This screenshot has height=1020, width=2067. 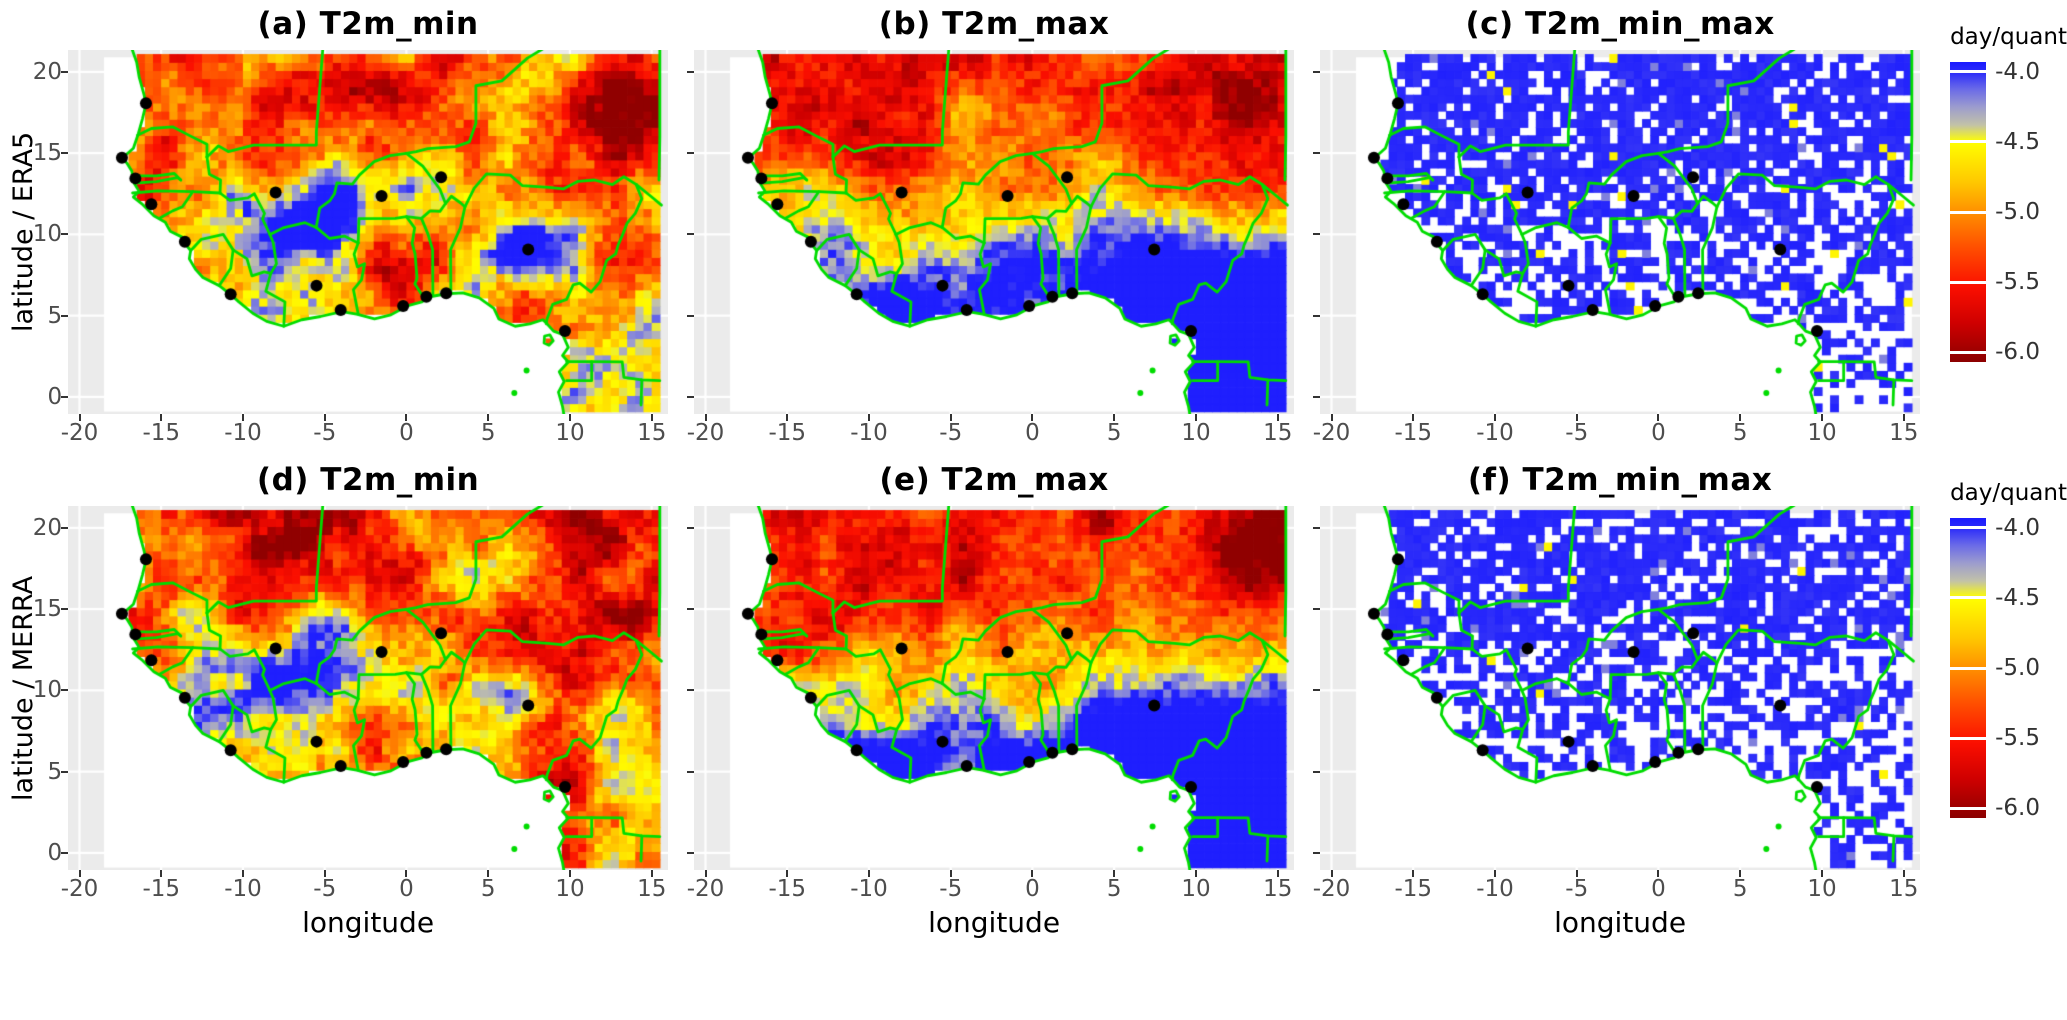 I want to click on map-panel-c: (c) T2m_min_max -20 -15 -10 -5 0 5 10 15, so click(x=1617, y=226).